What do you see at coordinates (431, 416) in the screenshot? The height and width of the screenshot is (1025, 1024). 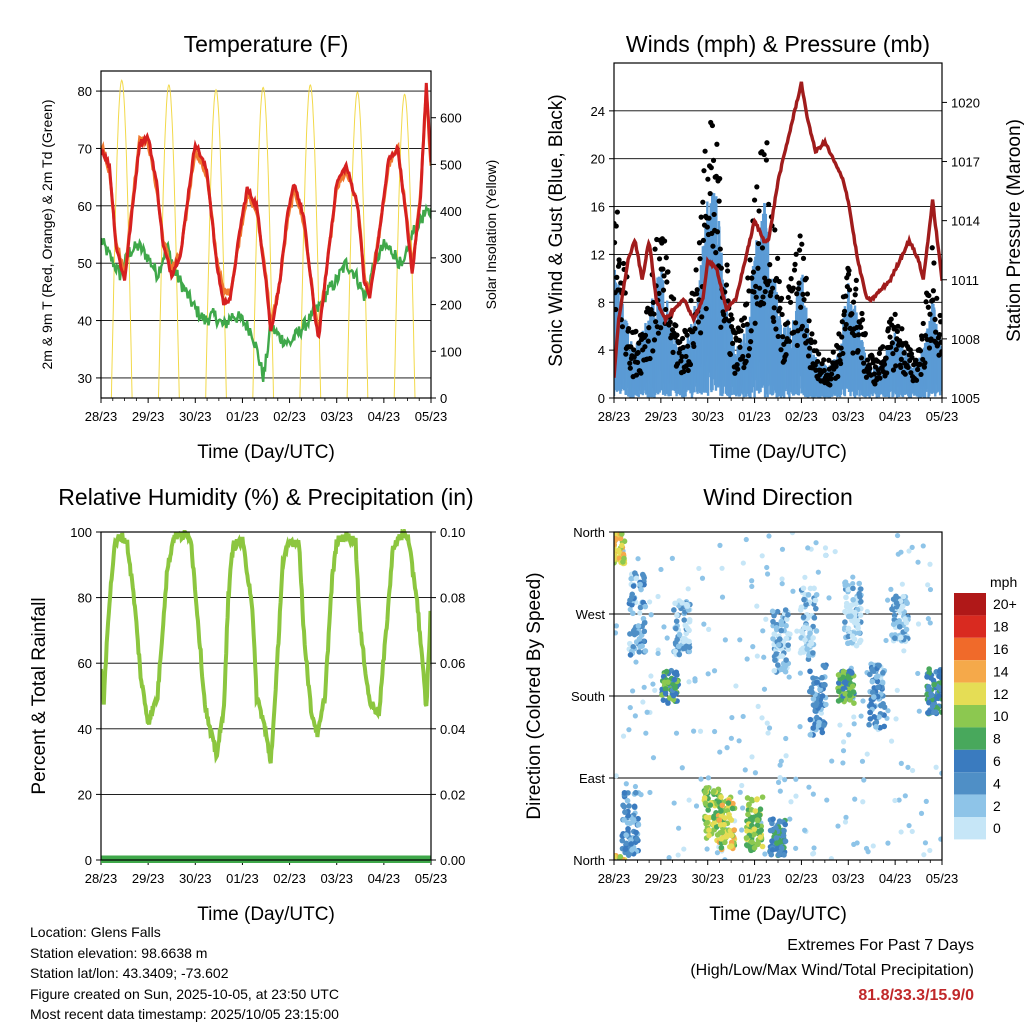 I see `temp-xtick-label: 05/23` at bounding box center [431, 416].